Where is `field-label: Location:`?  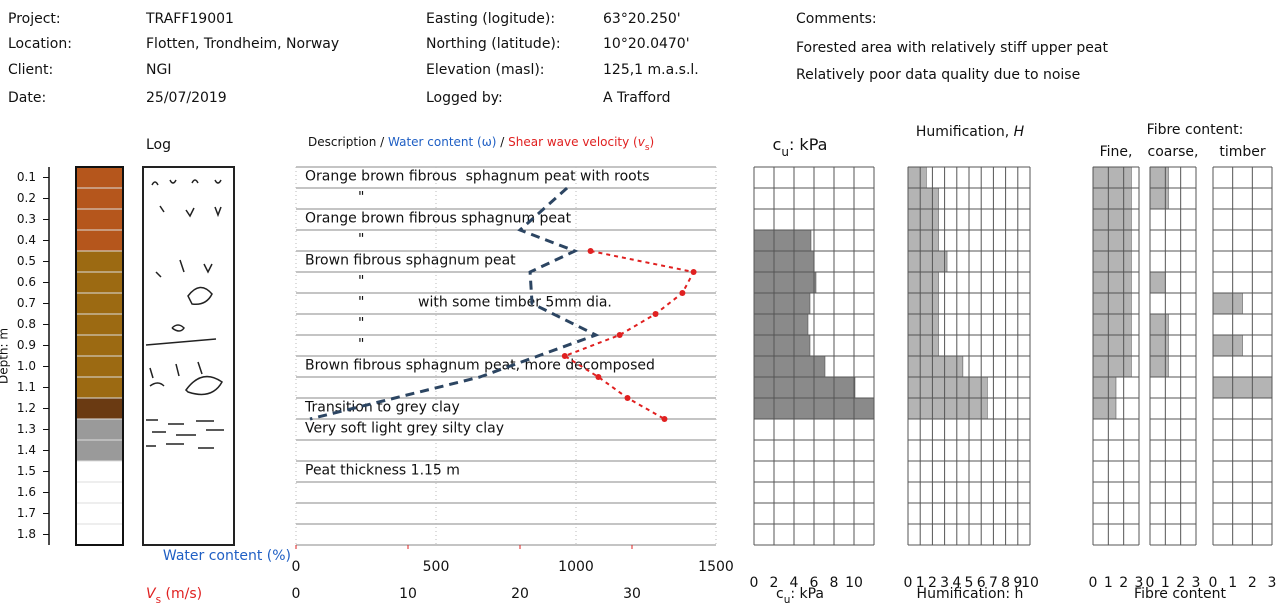
field-label: Location: is located at coordinates (40, 44).